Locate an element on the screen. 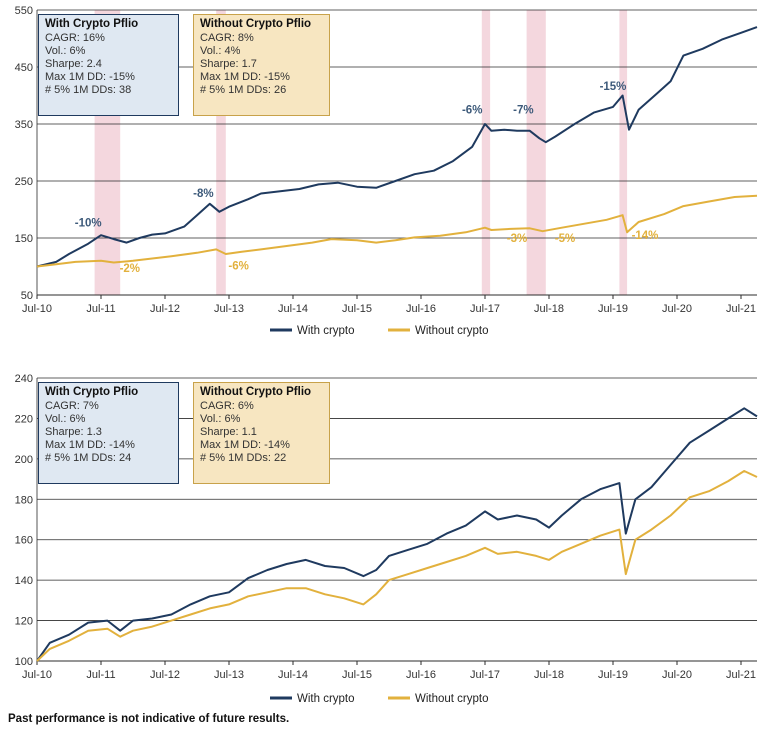 The height and width of the screenshot is (737, 770). y-tick-label: 120 is located at coordinates (24, 622).